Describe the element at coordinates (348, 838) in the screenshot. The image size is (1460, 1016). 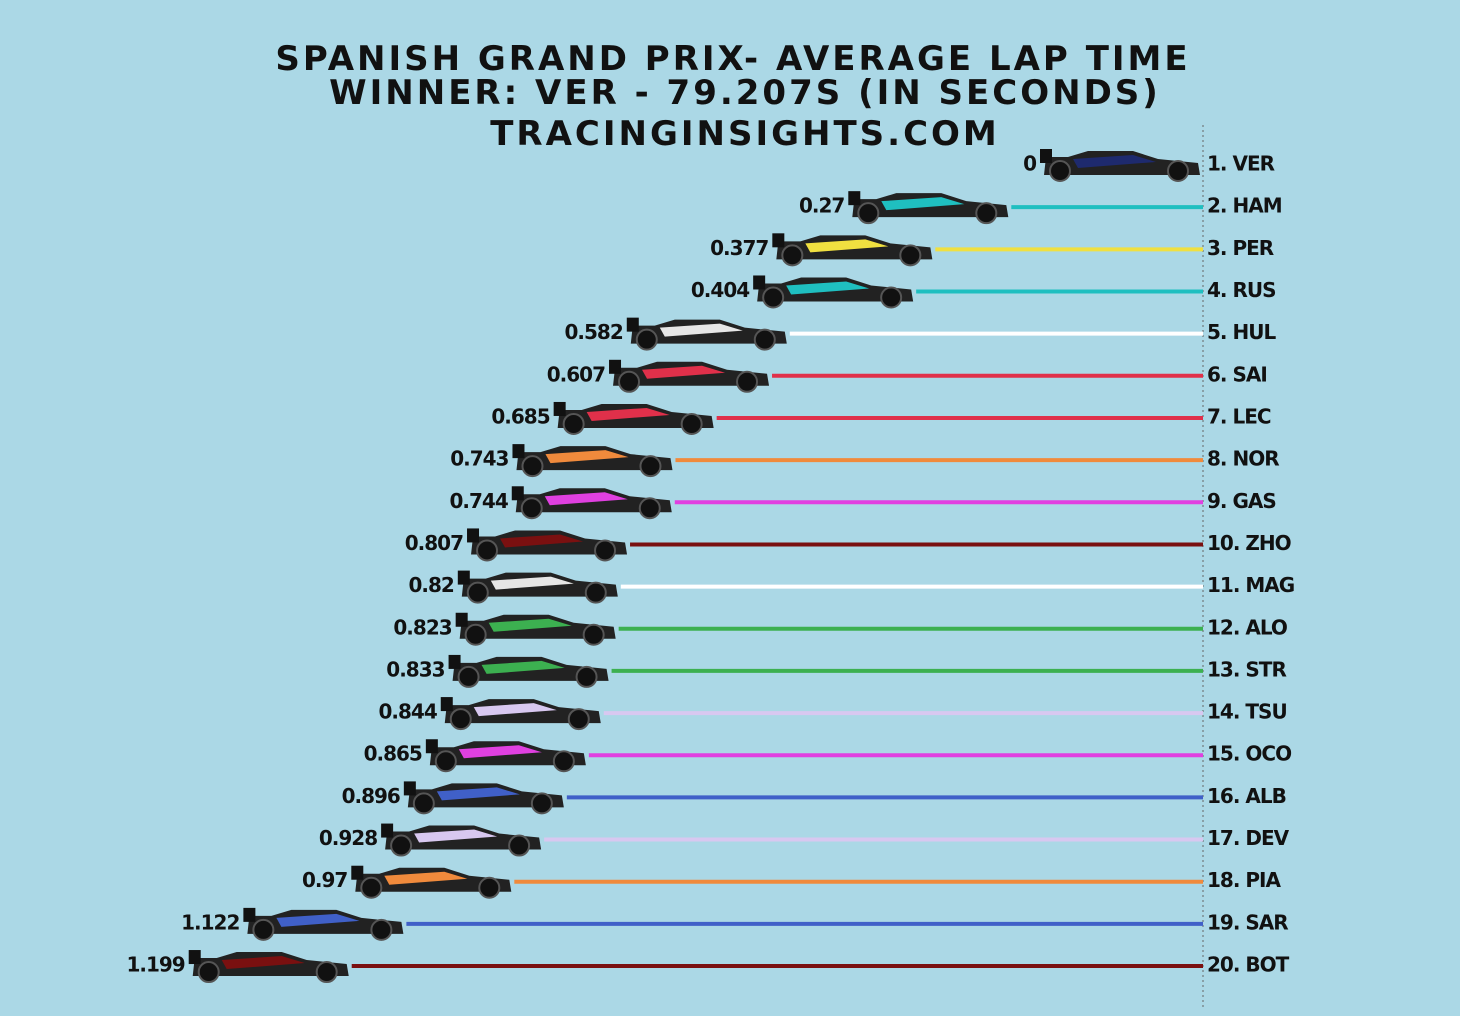
I see `value-label: 0.928` at that location.